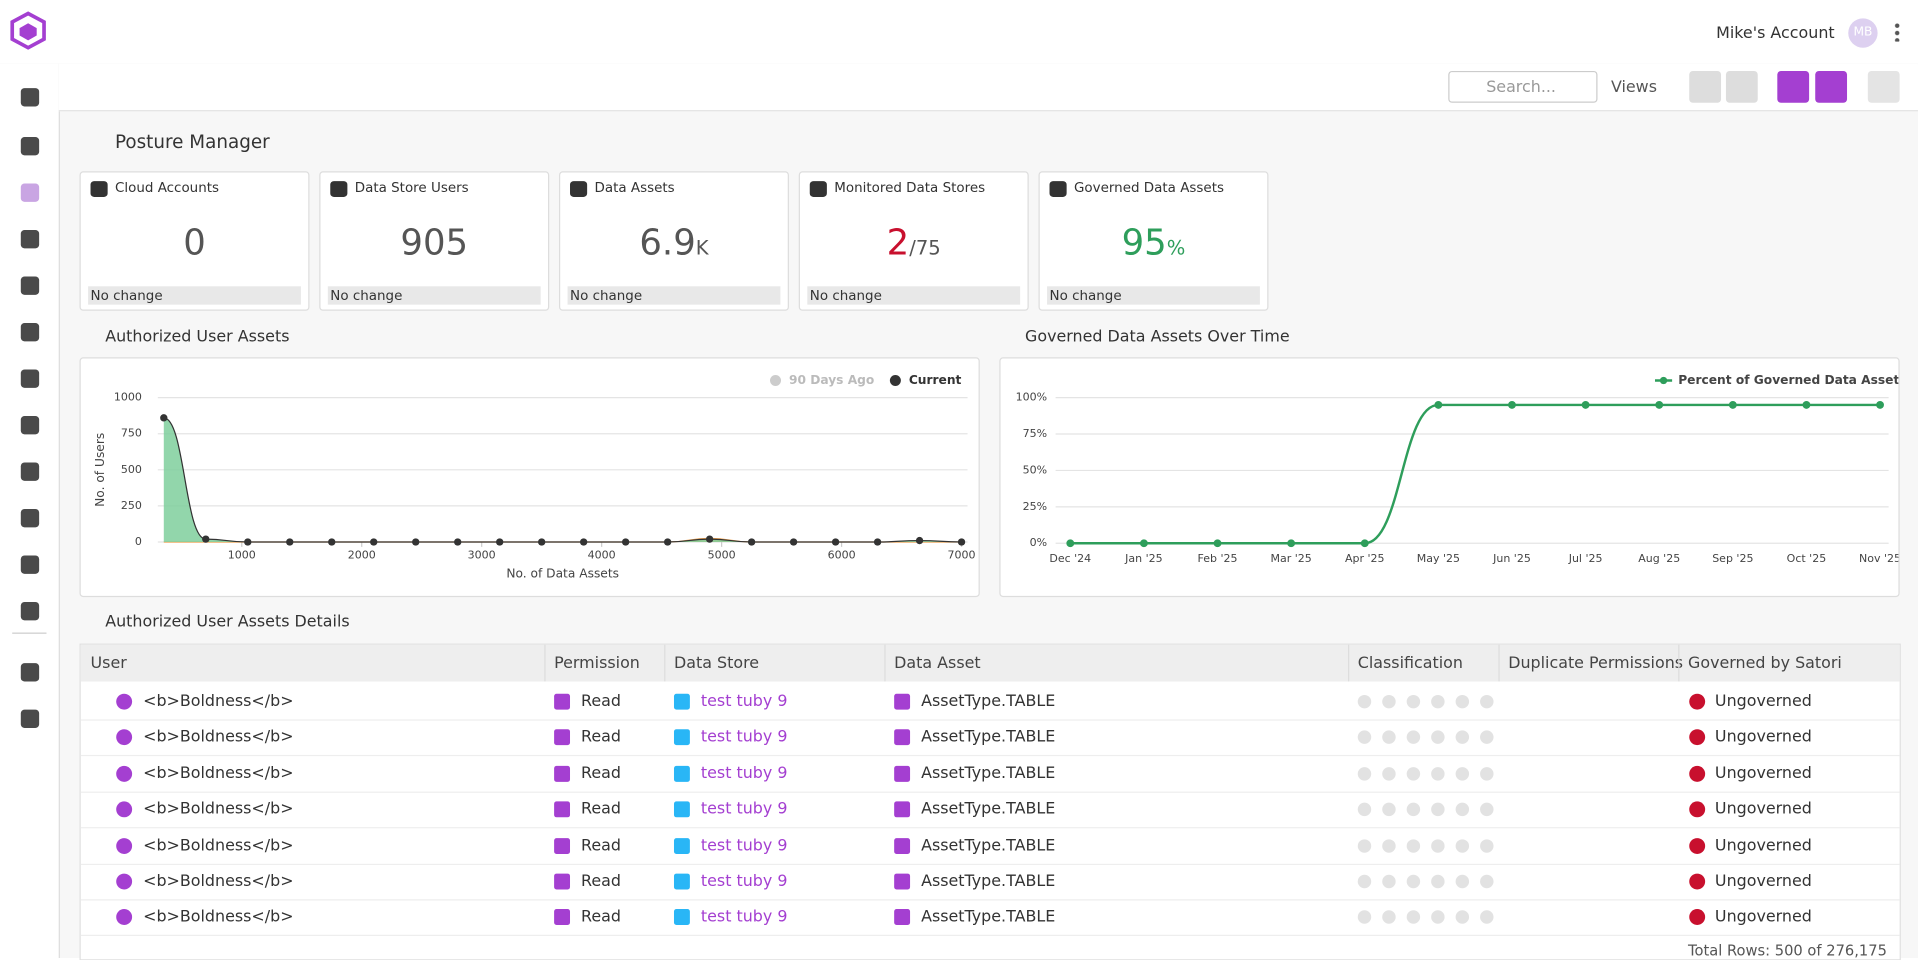 The image size is (1918, 960). Describe the element at coordinates (1788, 380) in the screenshot. I see `legend-label: Percent of Governed Data Assets` at that location.